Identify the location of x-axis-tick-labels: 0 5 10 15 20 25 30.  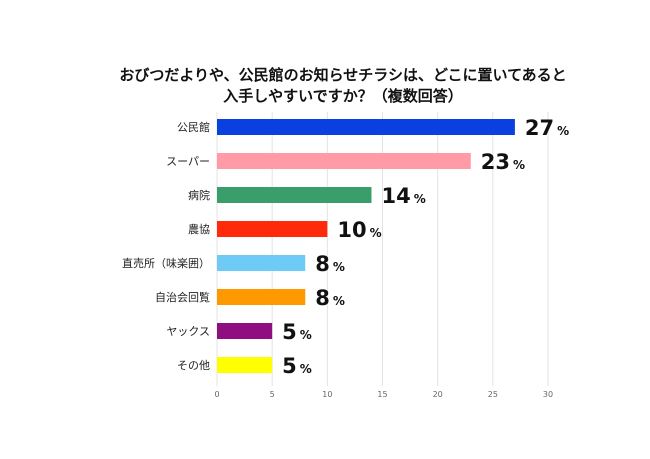
(383, 394).